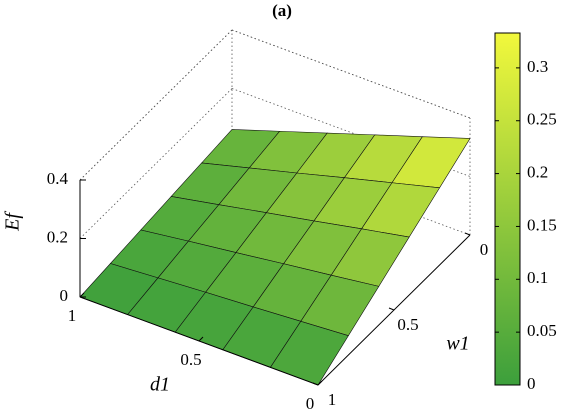 Image resolution: width=568 pixels, height=414 pixels. What do you see at coordinates (160, 385) in the screenshot?
I see `x-axis-label: d1` at bounding box center [160, 385].